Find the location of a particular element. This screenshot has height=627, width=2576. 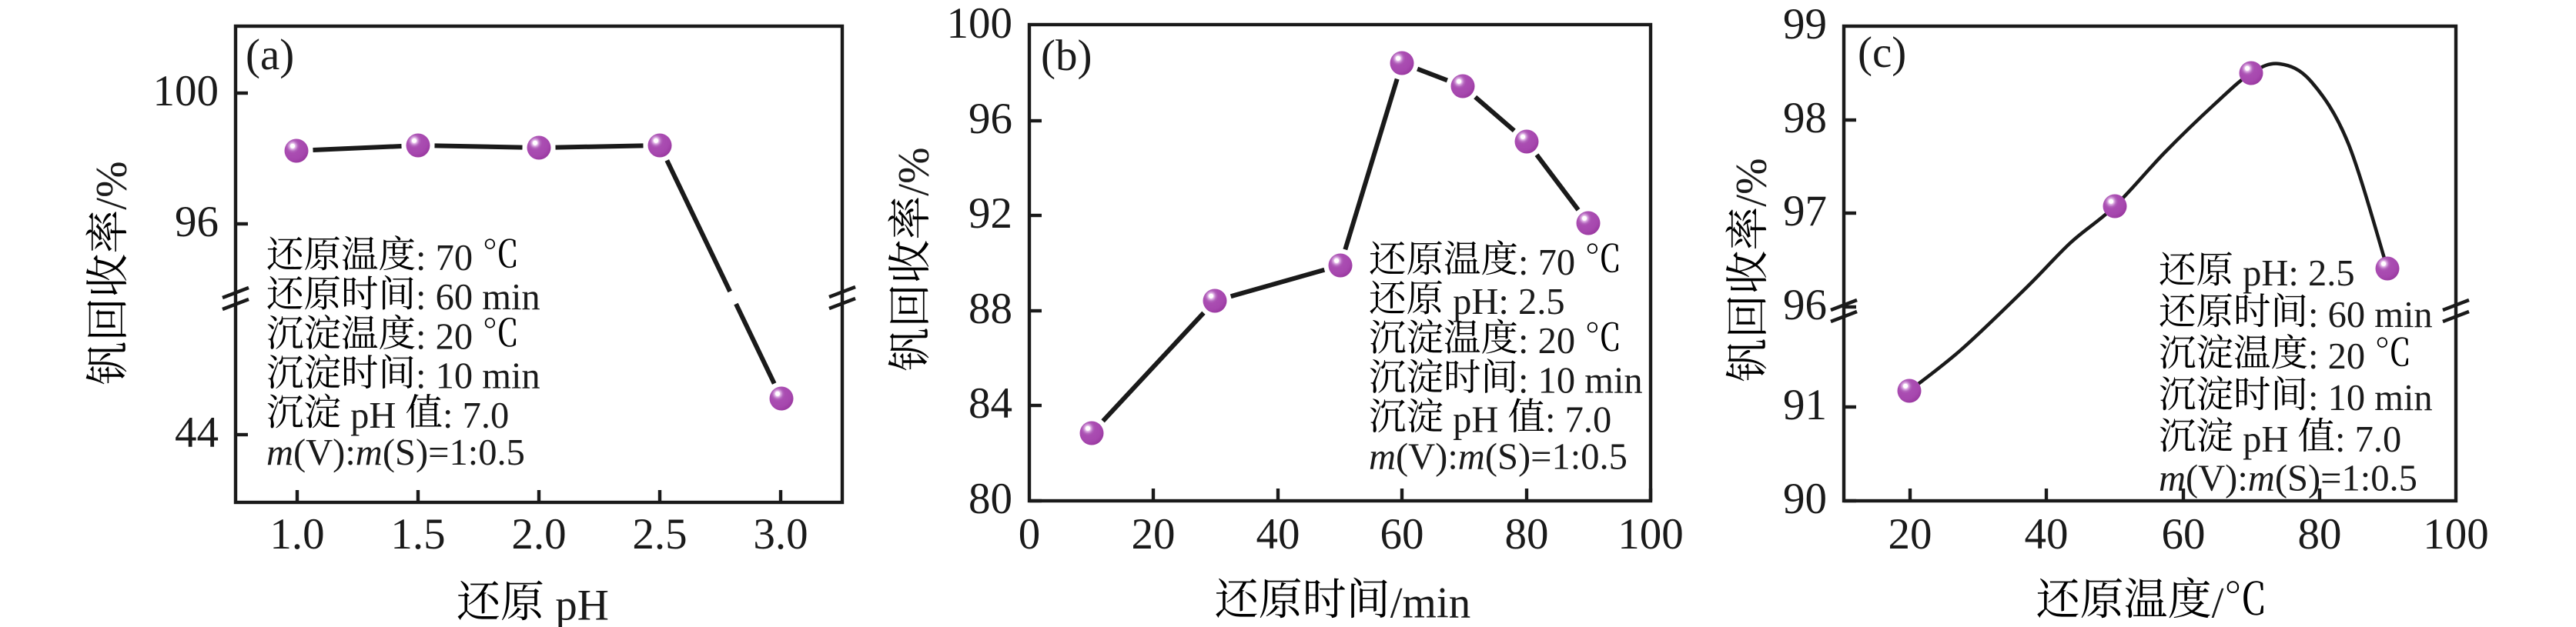

svg-text: 84 is located at coordinates (991, 404).